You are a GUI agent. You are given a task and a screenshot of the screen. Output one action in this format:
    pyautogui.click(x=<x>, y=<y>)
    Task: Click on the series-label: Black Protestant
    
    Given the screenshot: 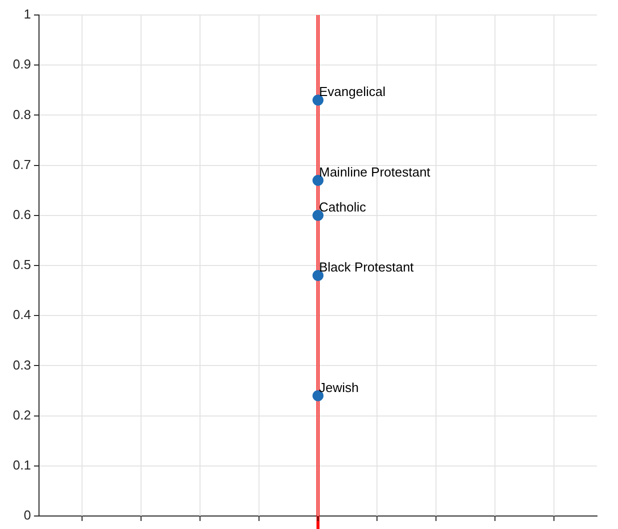 What is the action you would take?
    pyautogui.click(x=366, y=267)
    